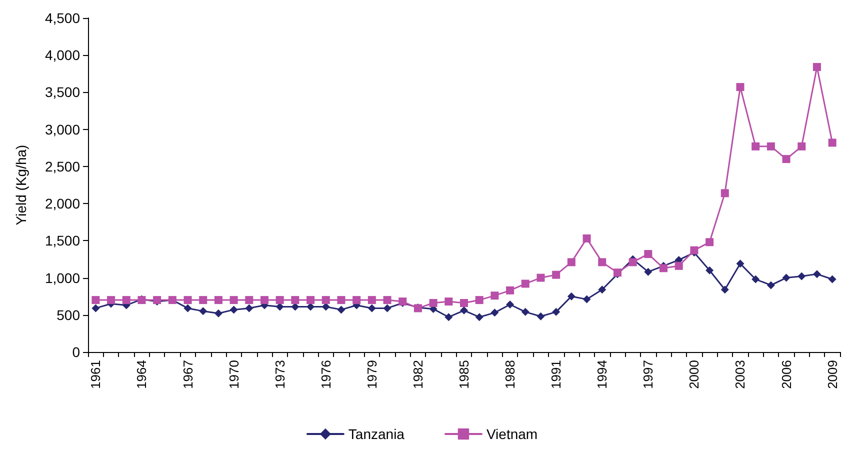 The height and width of the screenshot is (456, 844). Describe the element at coordinates (62, 55) in the screenshot. I see `y-tick-label: 4,000` at that location.